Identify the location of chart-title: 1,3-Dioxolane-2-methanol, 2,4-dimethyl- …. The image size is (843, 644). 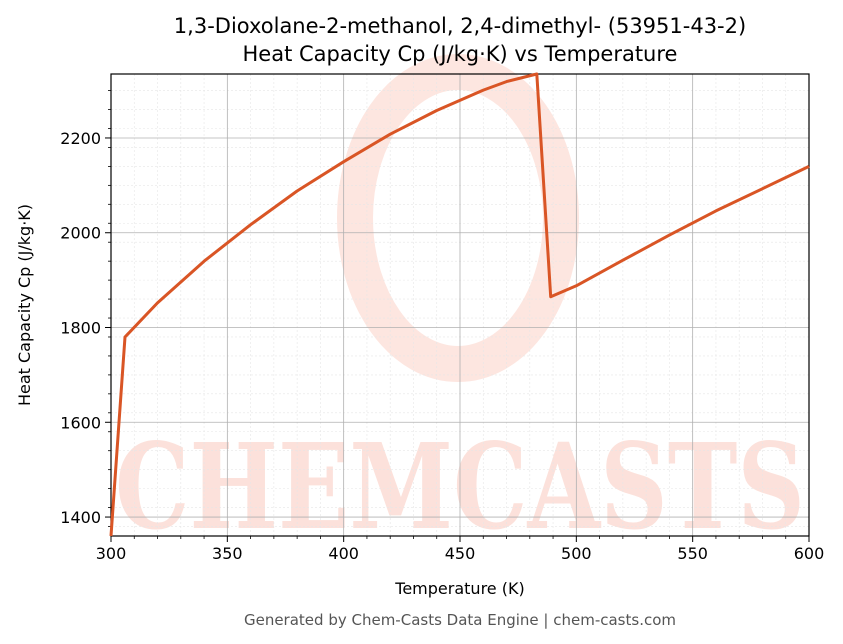
(460, 26).